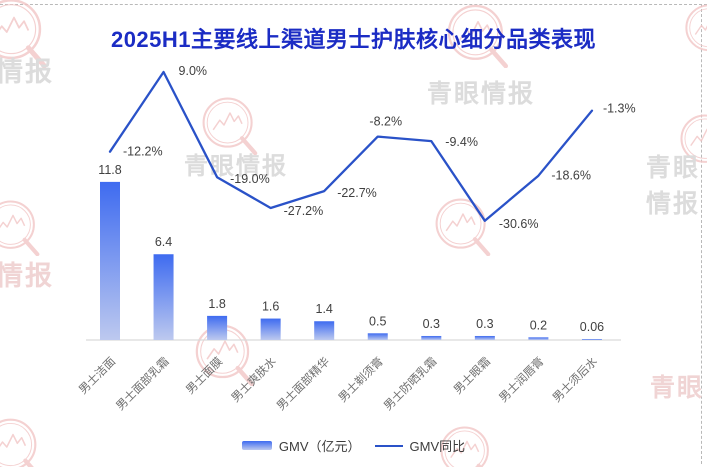 This screenshot has height=467, width=707. I want to click on yoy-value-label: -1.3%, so click(619, 109).